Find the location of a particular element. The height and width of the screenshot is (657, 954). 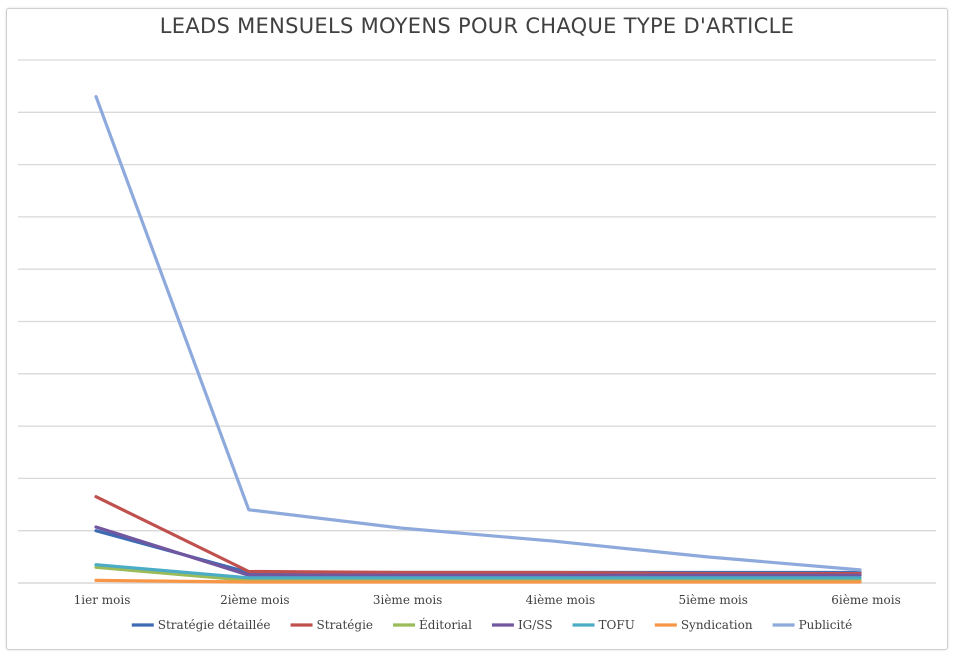

legend-label: Stratégie détaillée is located at coordinates (214, 625).